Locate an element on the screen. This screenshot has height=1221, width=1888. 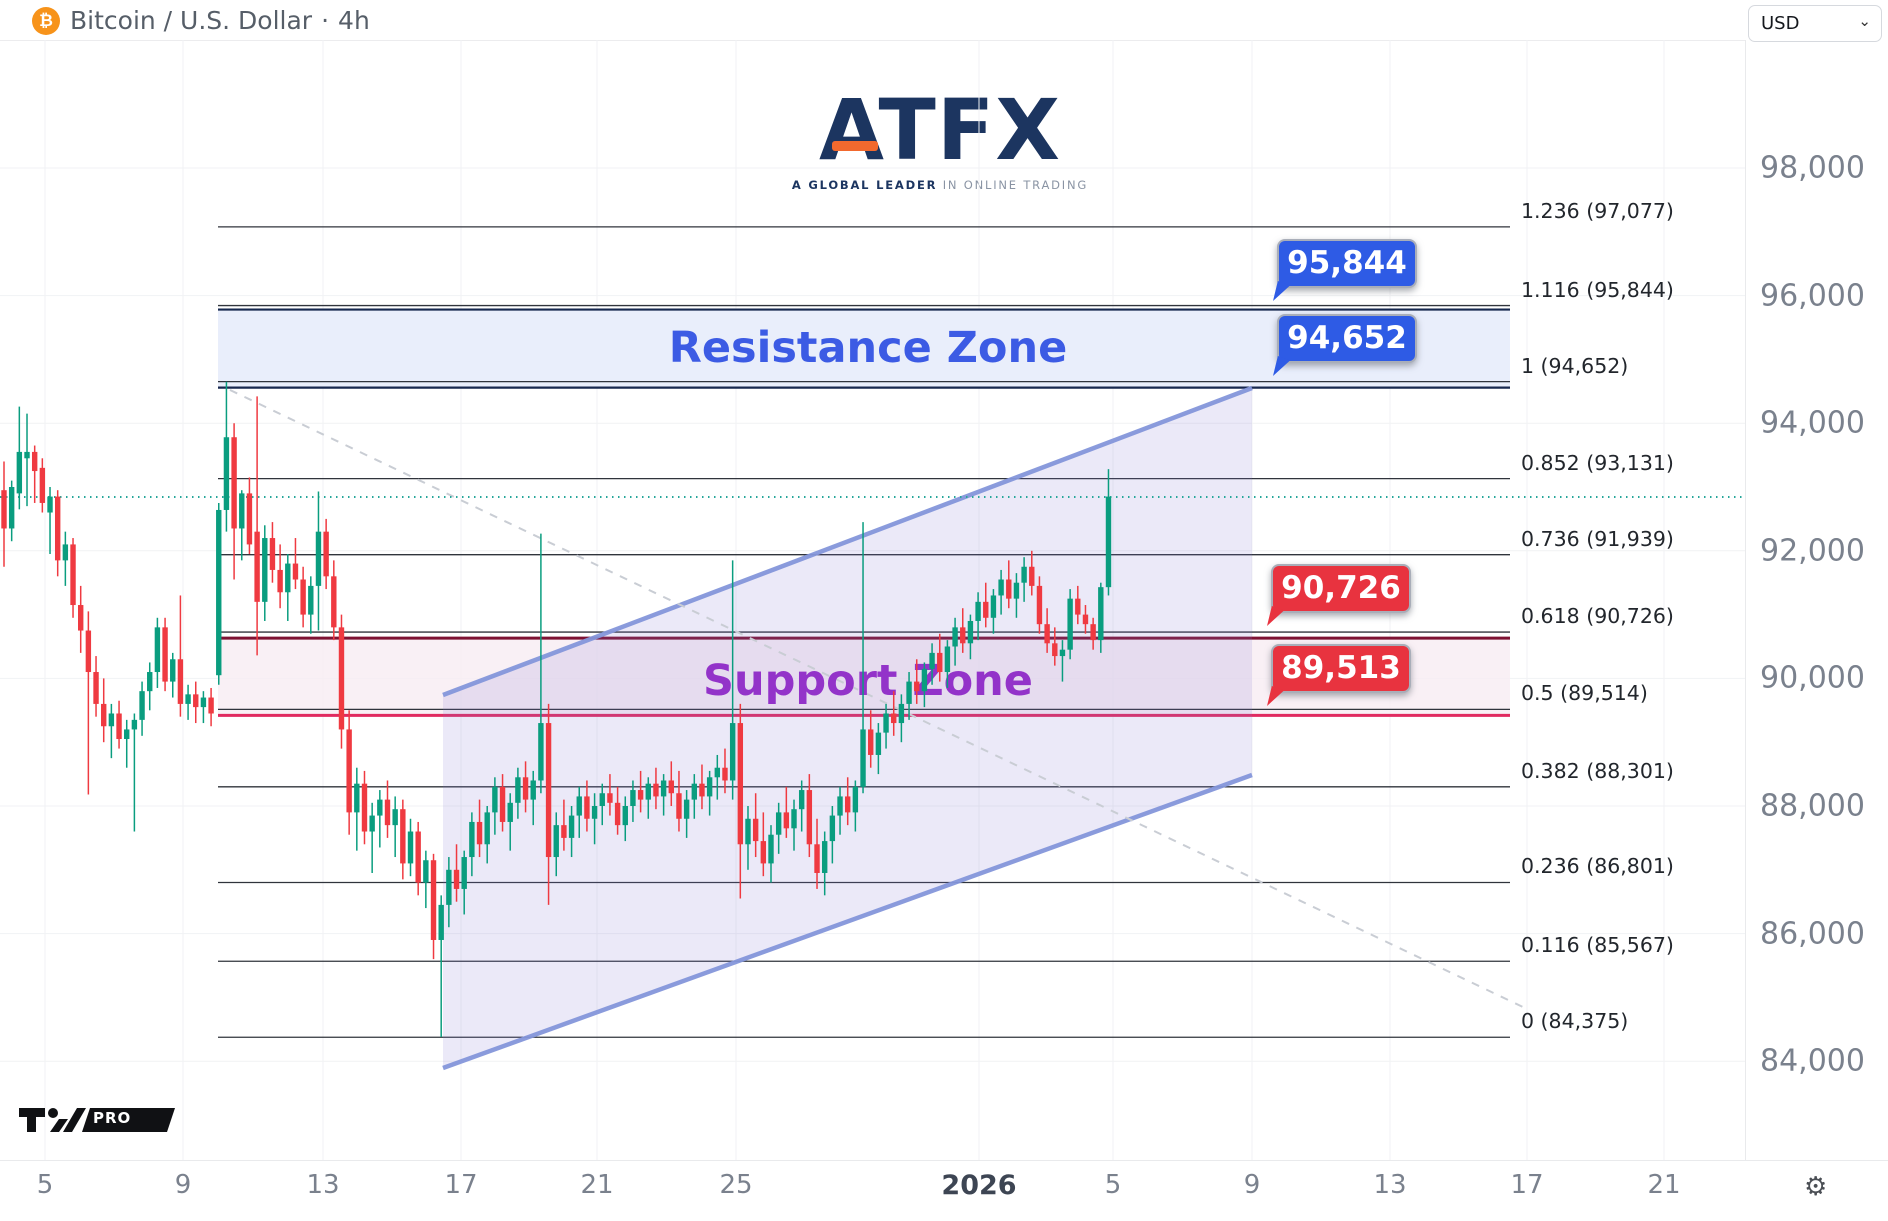
price-callout-90726: 90,726 is located at coordinates (1339, 595).